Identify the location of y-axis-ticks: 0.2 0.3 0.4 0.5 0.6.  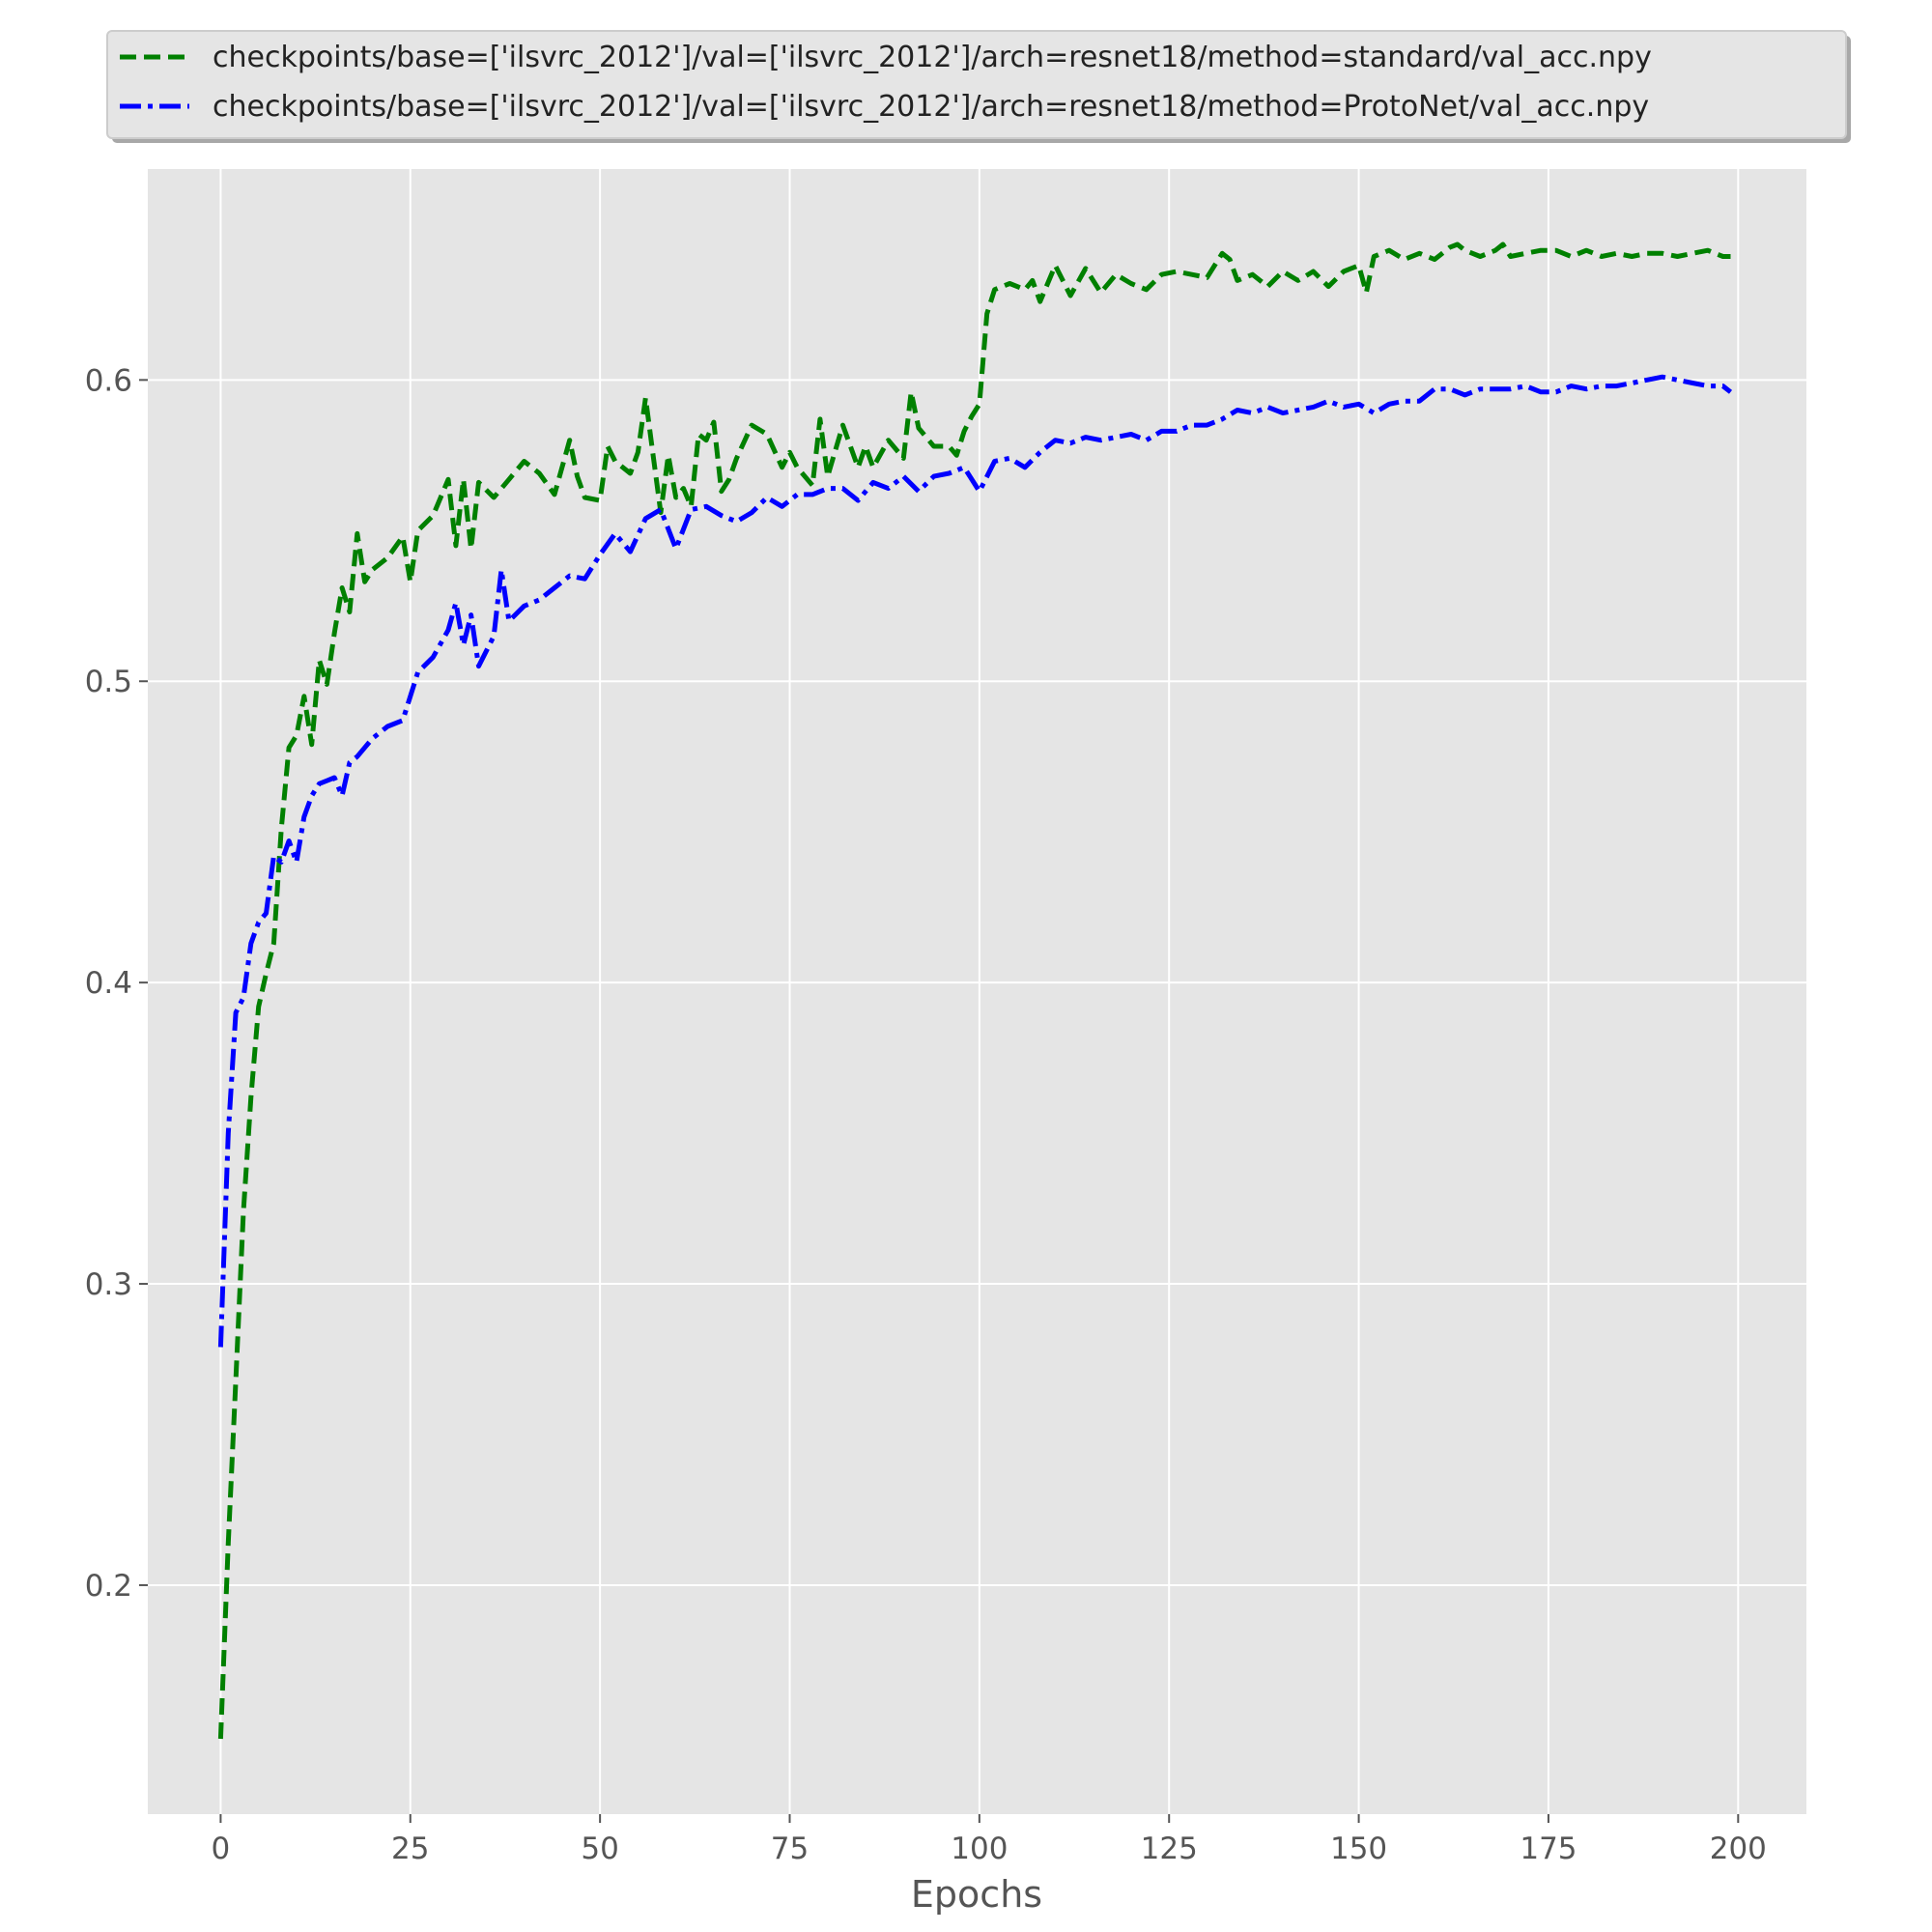
(116, 983).